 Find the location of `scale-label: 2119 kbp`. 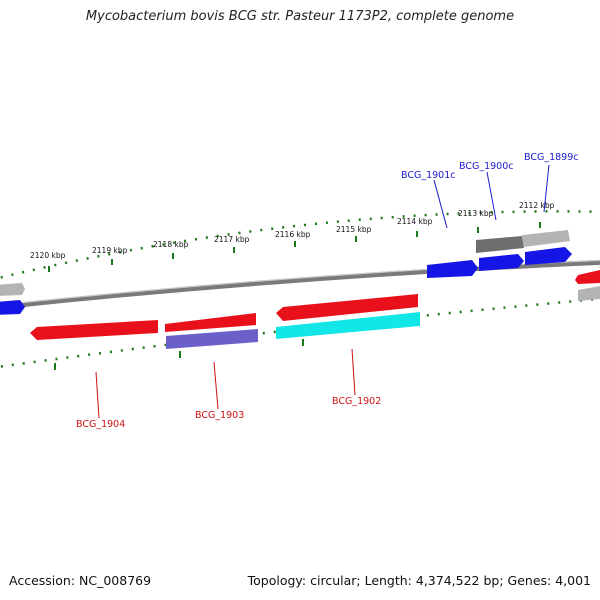

scale-label: 2119 kbp is located at coordinates (110, 250).